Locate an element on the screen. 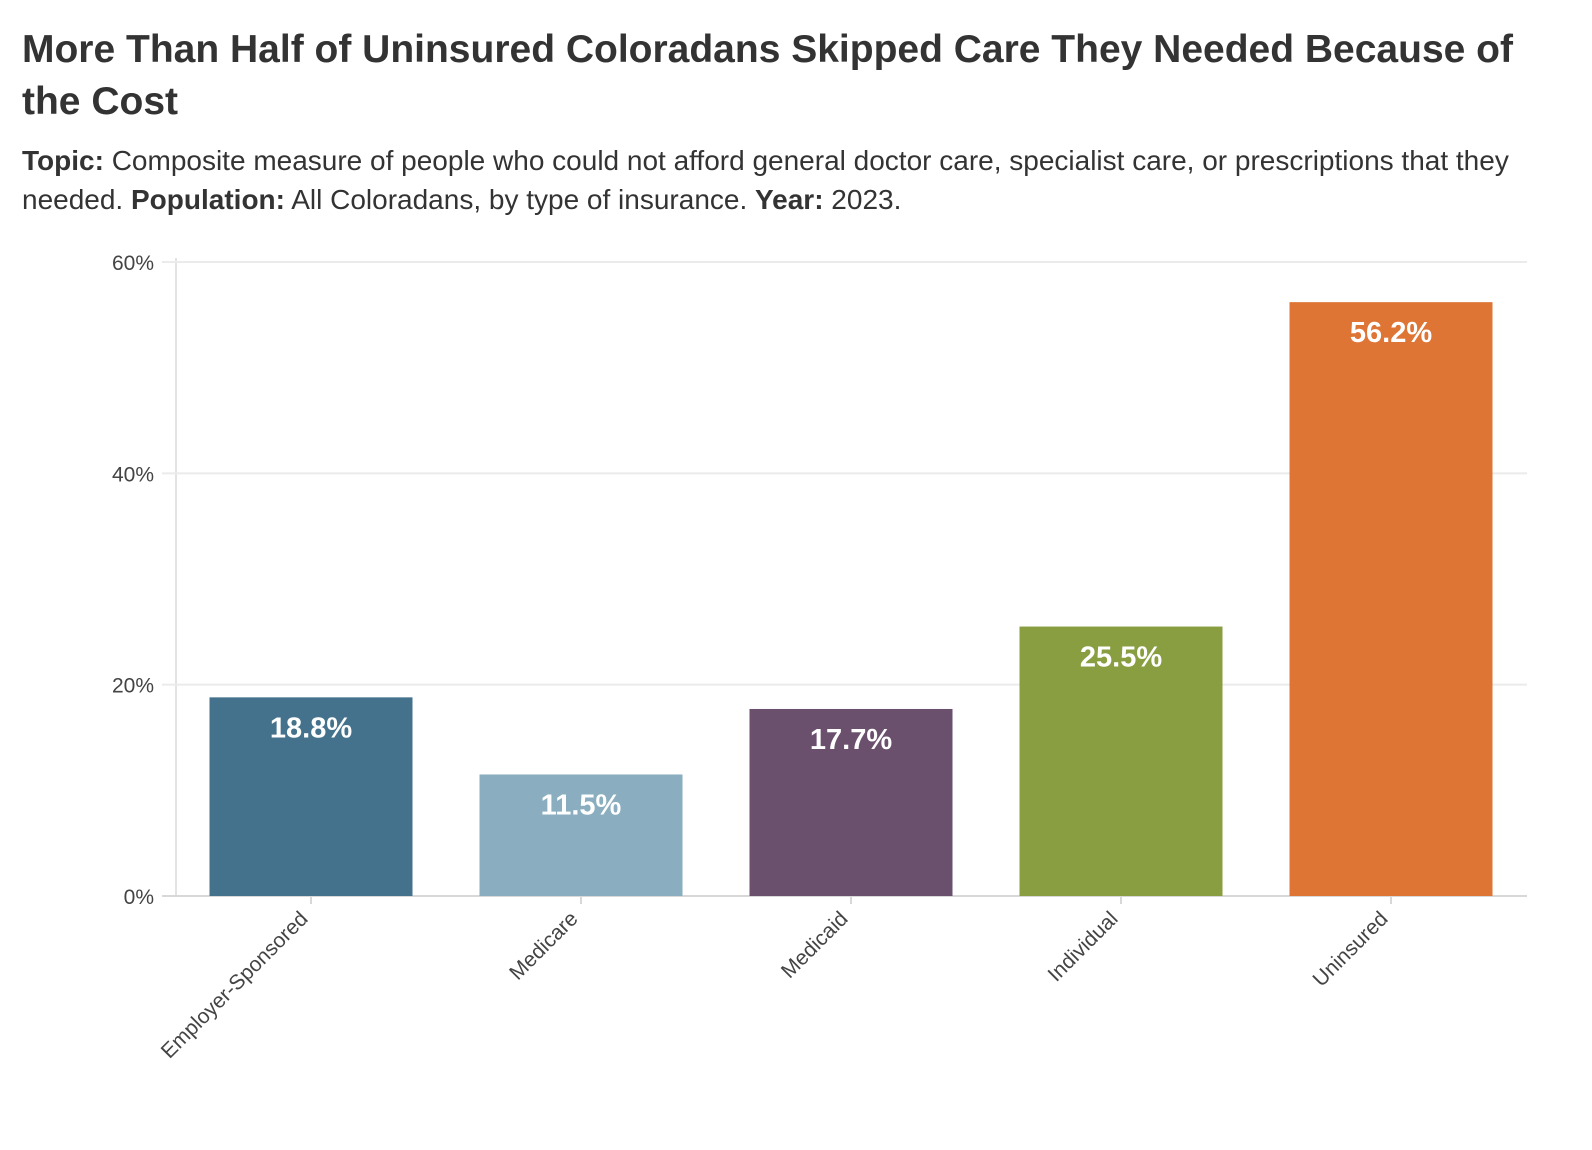  year-text: 2023. is located at coordinates (862, 199).